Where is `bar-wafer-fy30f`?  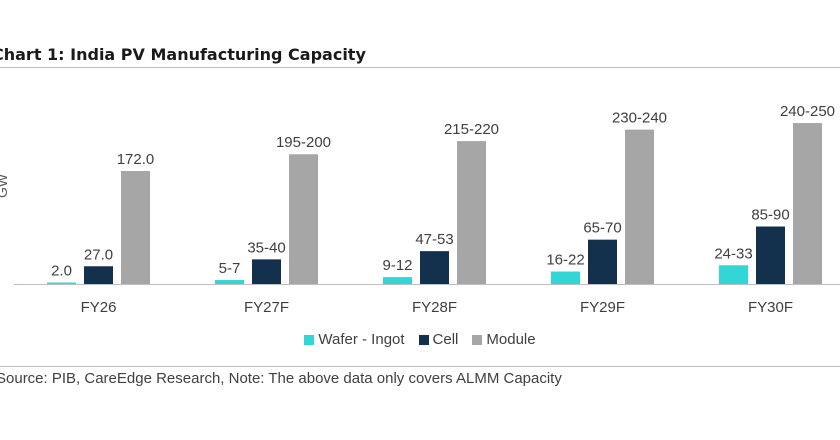
bar-wafer-fy30f is located at coordinates (733, 274).